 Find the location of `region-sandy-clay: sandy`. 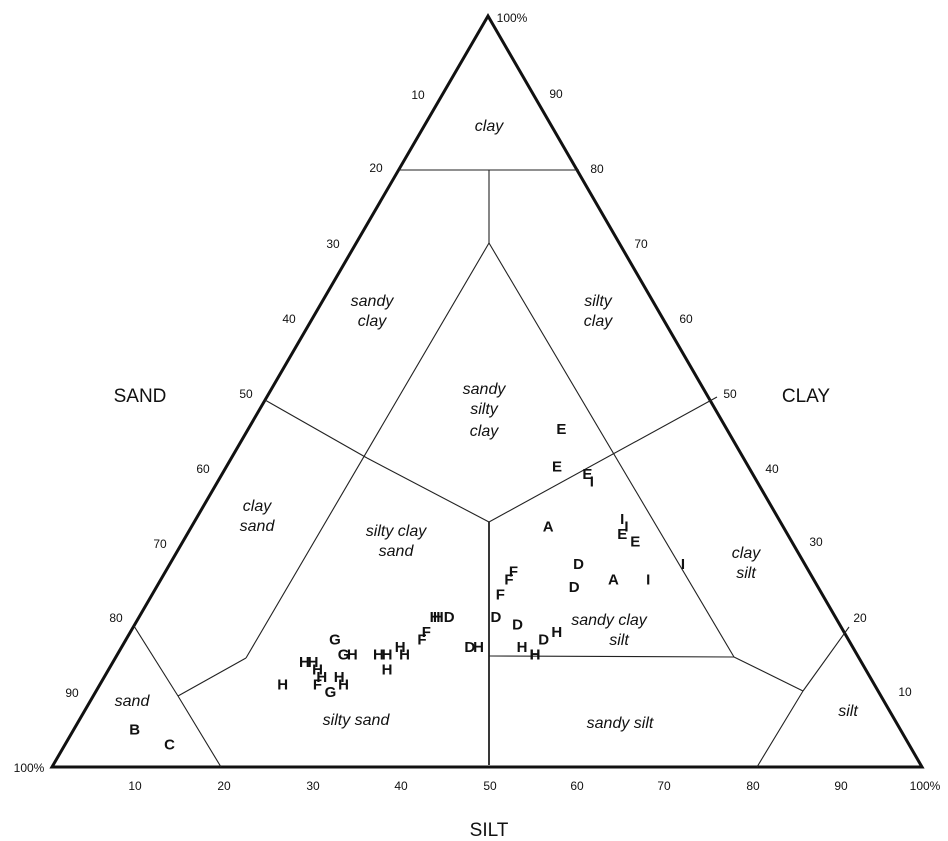

region-sandy-clay: sandy is located at coordinates (373, 301).